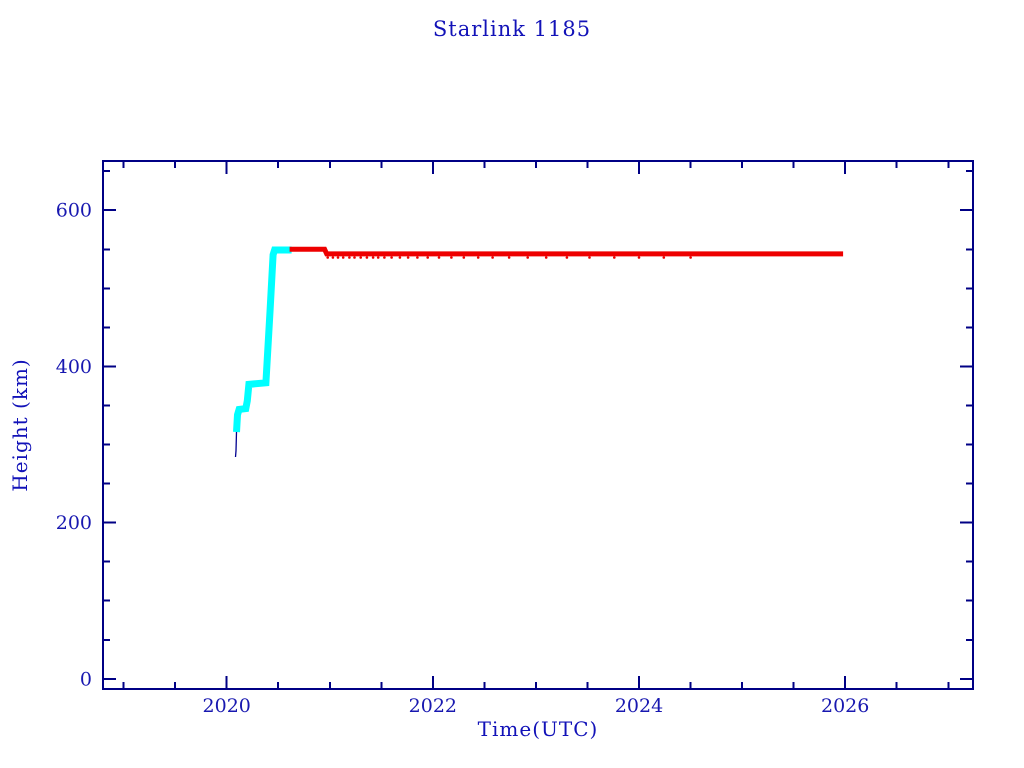 This screenshot has height=768, width=1024. What do you see at coordinates (845, 706) in the screenshot?
I see `x-tick-label: 2026` at bounding box center [845, 706].